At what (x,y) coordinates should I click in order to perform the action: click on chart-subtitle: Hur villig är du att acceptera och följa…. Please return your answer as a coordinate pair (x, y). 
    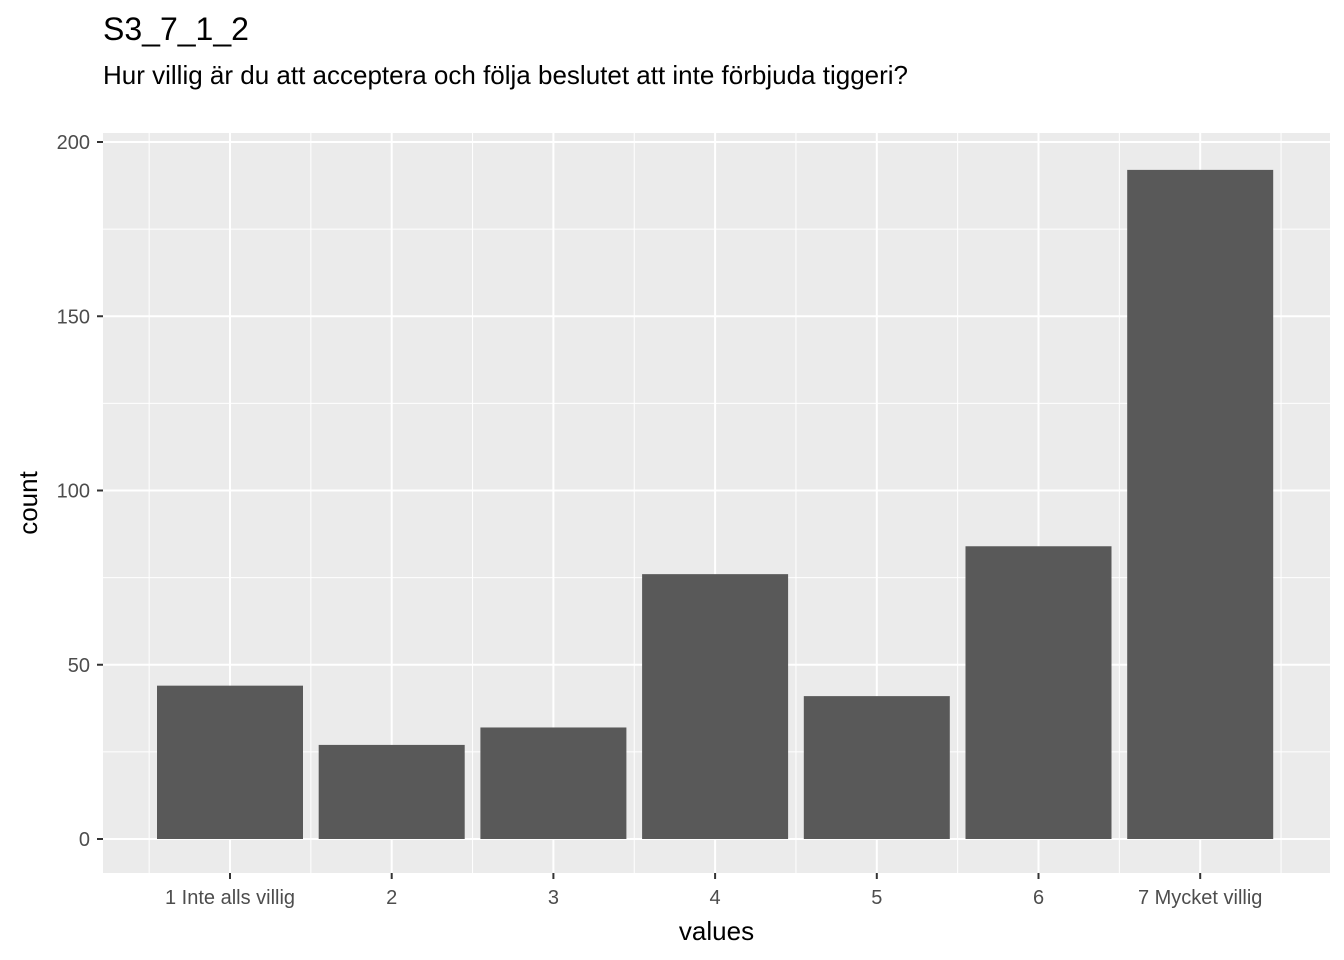
    Looking at the image, I should click on (506, 75).